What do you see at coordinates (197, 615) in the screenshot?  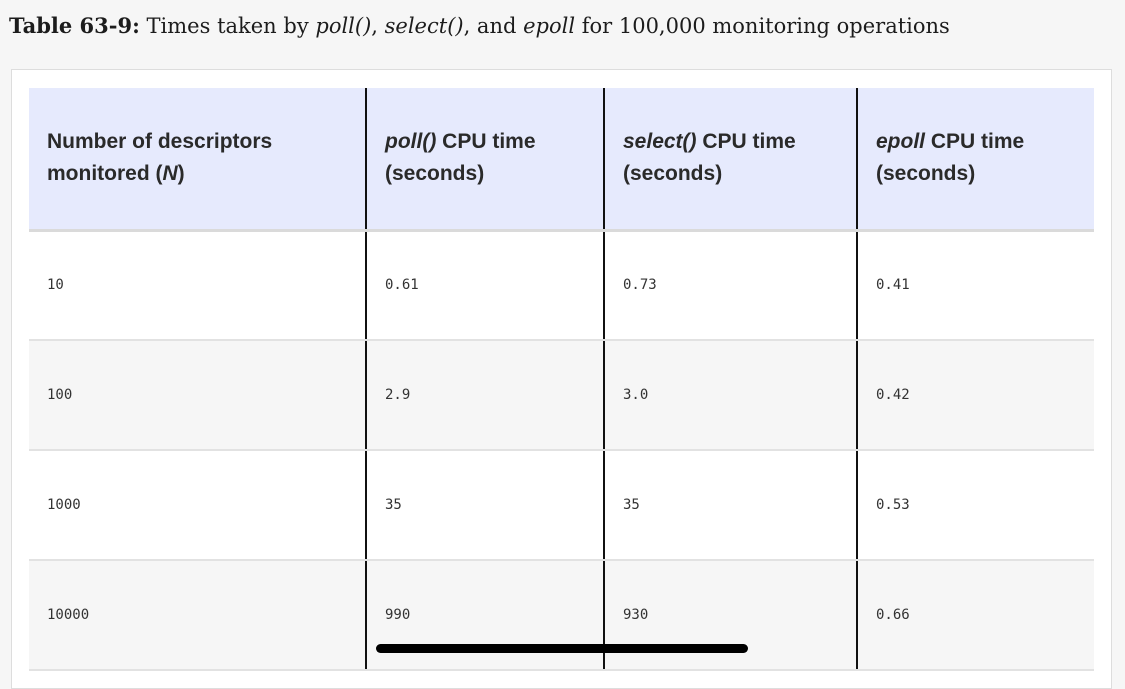 I see `cell-descriptors: 10000` at bounding box center [197, 615].